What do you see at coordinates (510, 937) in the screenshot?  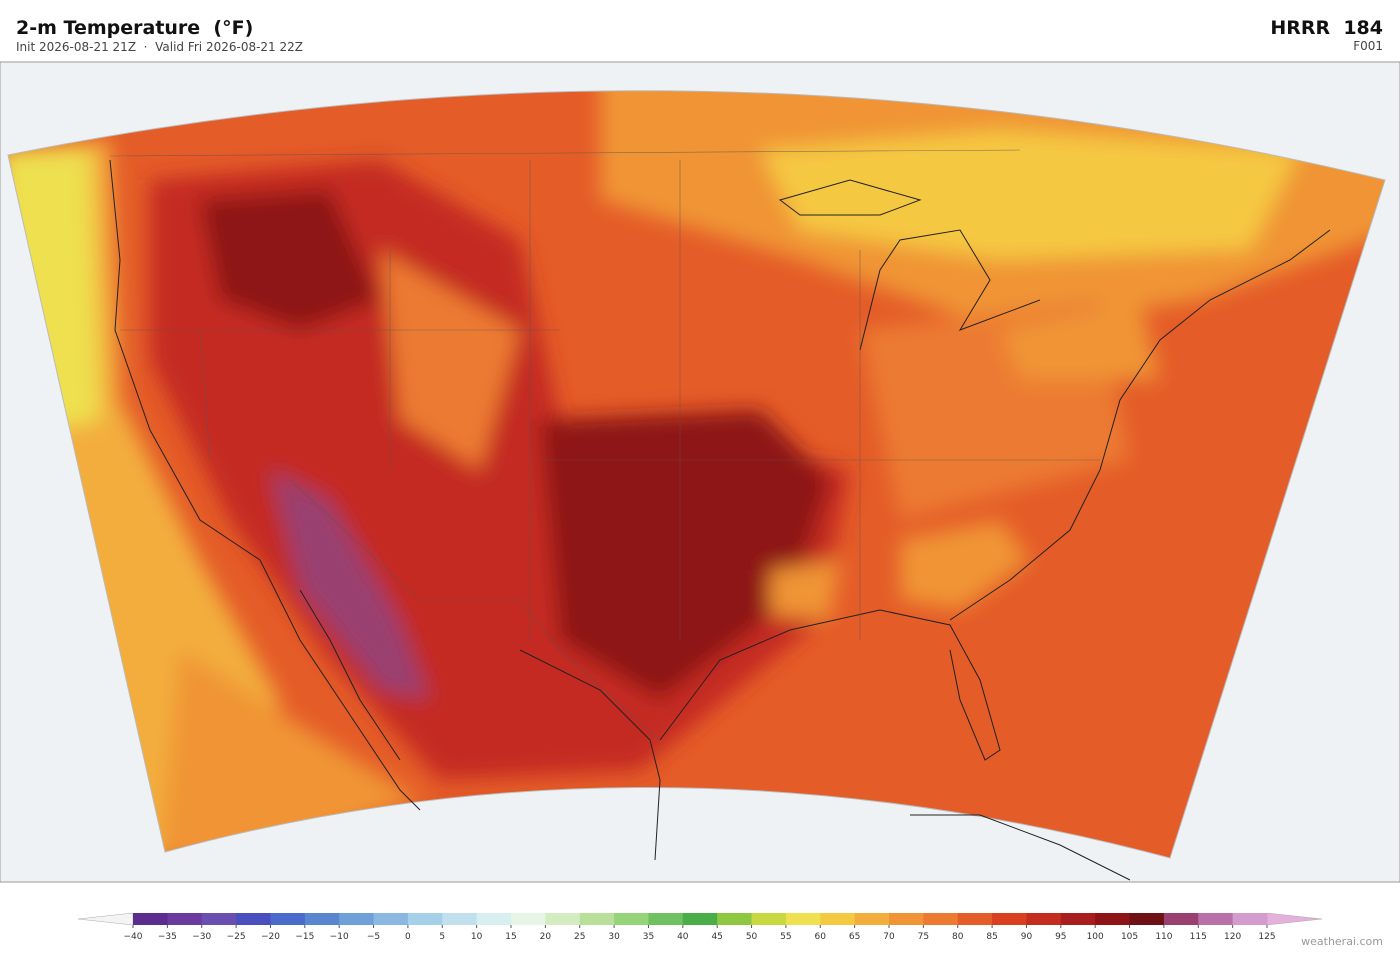 I see `colorbar-tick-label: 15` at bounding box center [510, 937].